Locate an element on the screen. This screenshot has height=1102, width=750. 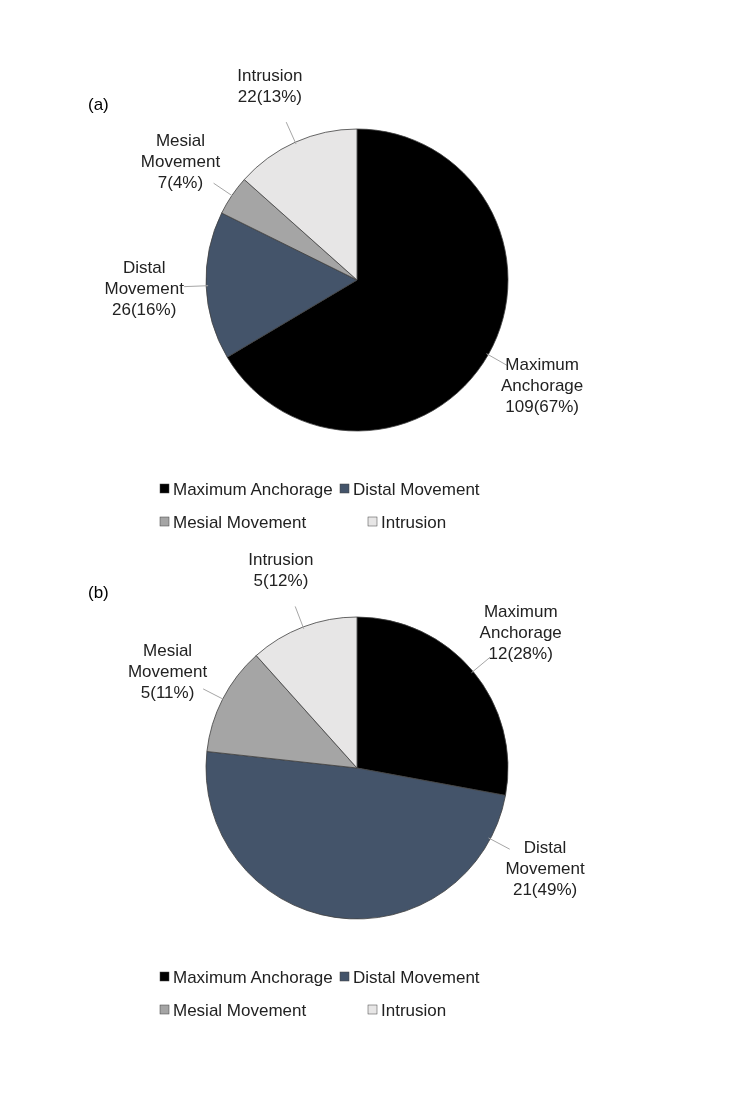
data-label: 12(28%) is located at coordinates (520, 653).